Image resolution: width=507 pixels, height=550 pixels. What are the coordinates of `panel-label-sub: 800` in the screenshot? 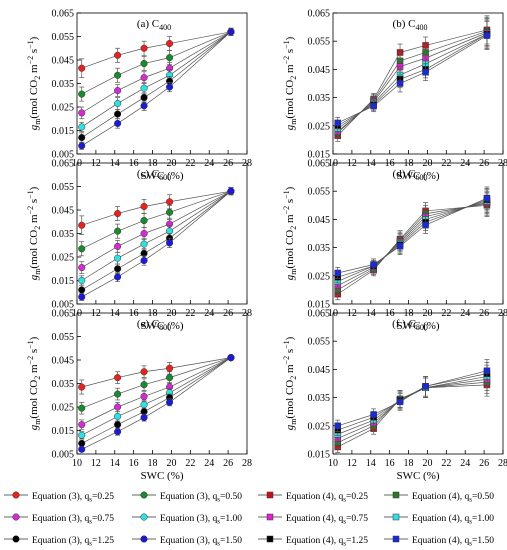 It's located at (422, 327).